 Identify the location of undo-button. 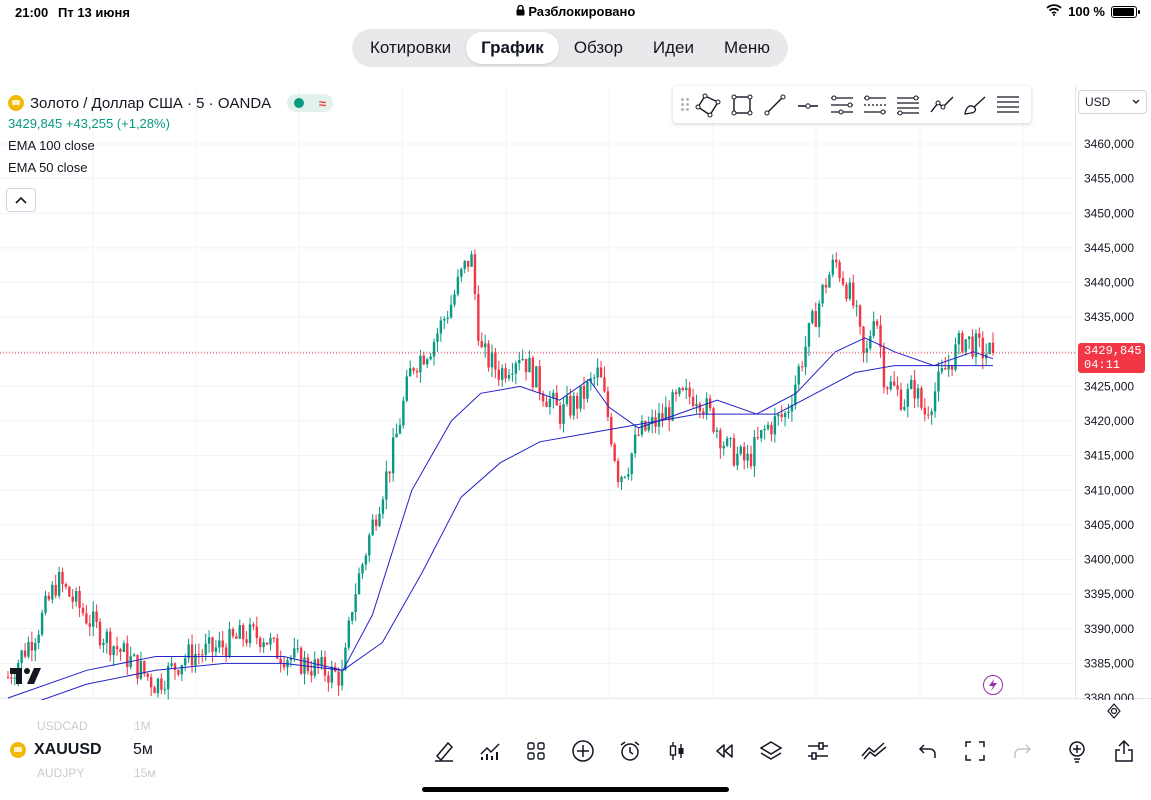
(928, 751).